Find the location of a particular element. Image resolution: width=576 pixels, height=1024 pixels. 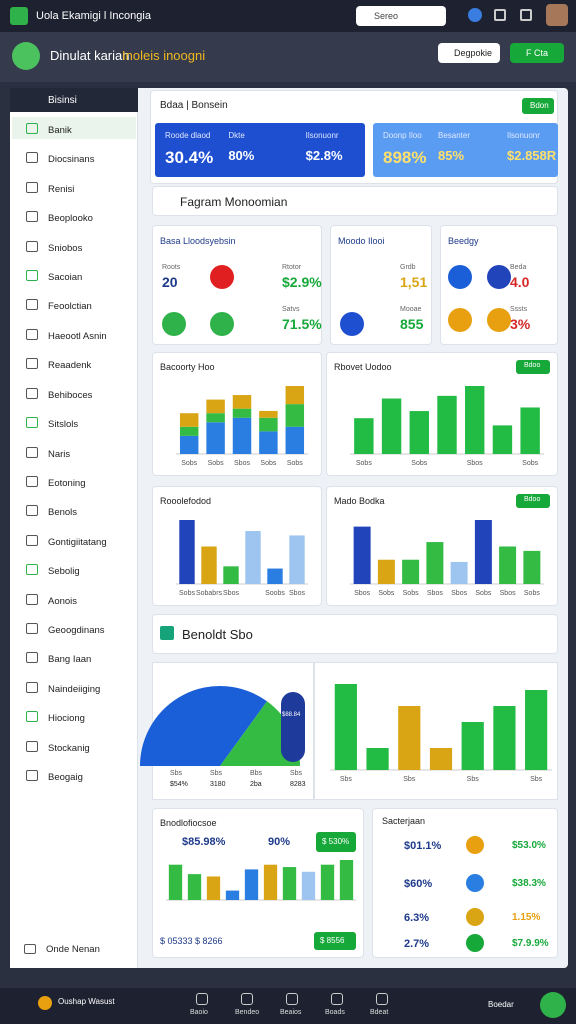

sidebar-item: Banik is located at coordinates (60, 130).